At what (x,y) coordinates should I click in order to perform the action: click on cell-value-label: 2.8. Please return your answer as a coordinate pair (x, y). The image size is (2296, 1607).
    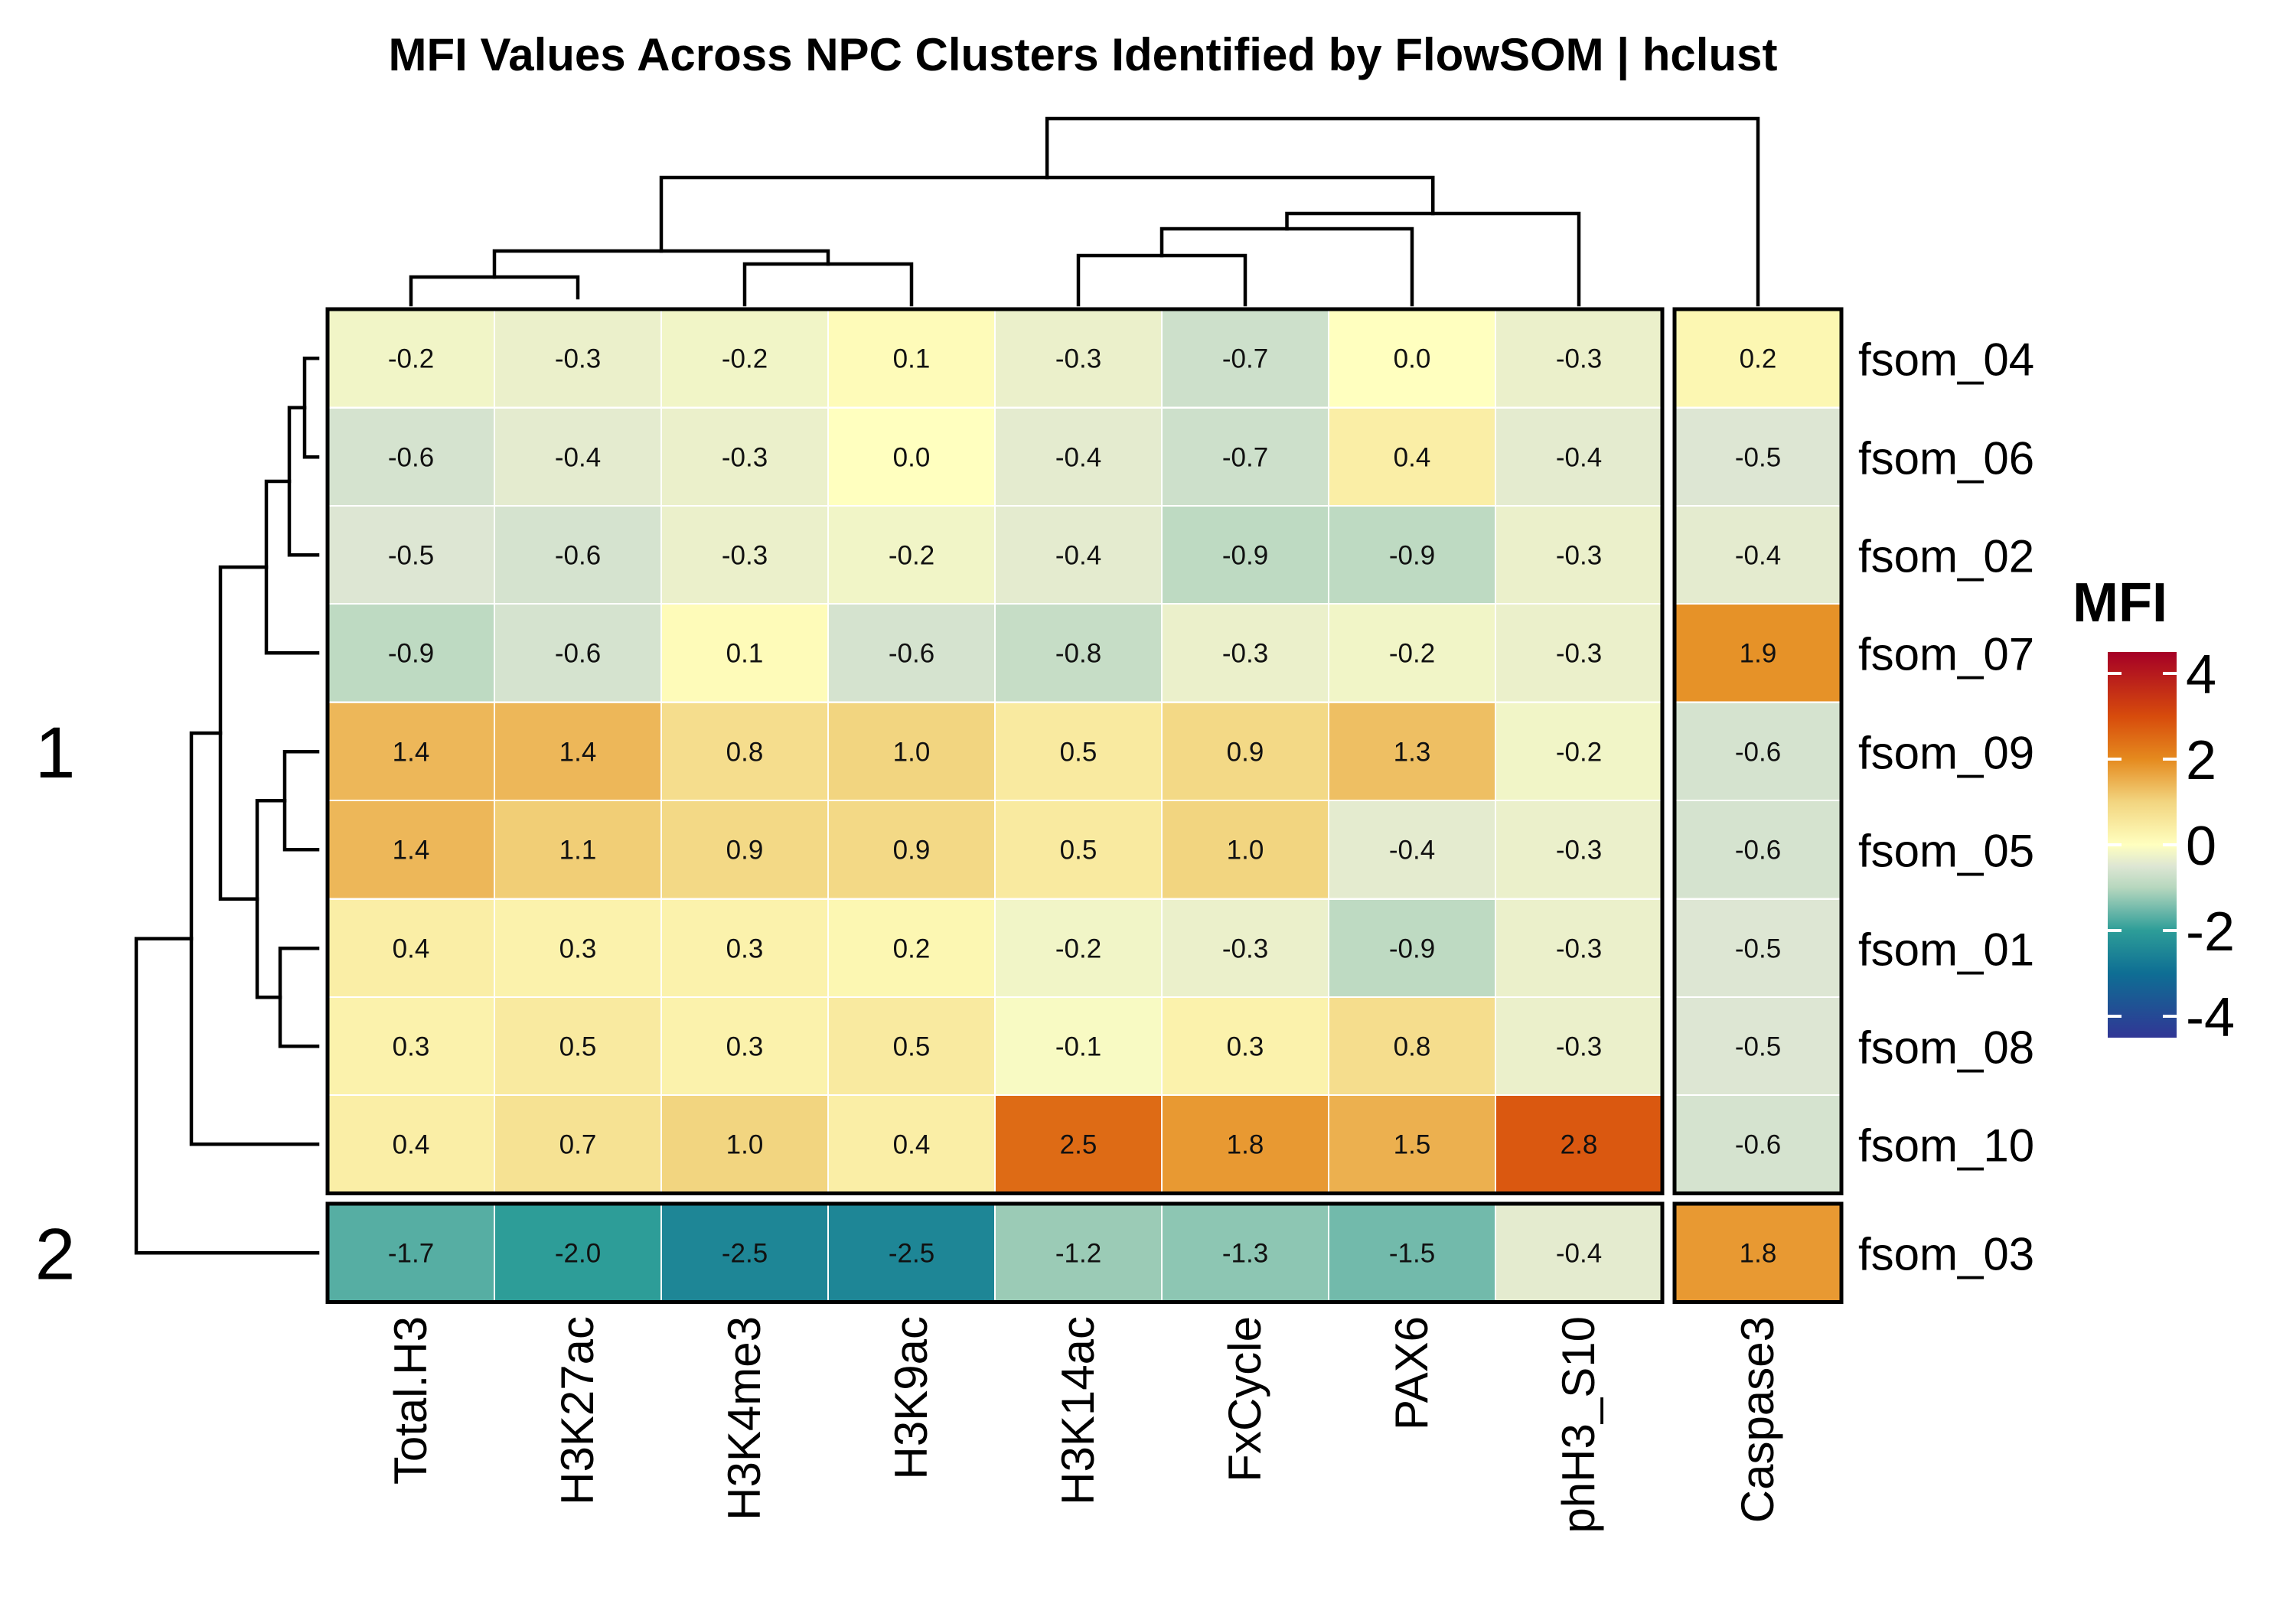
    Looking at the image, I should click on (1579, 1144).